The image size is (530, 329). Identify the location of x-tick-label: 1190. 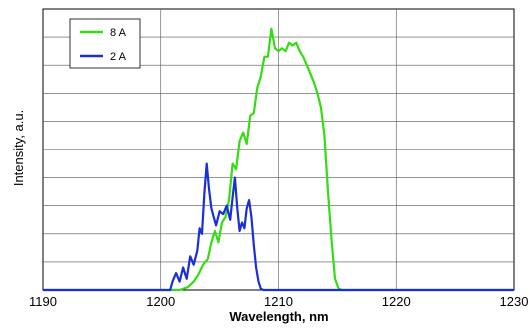
(43, 301).